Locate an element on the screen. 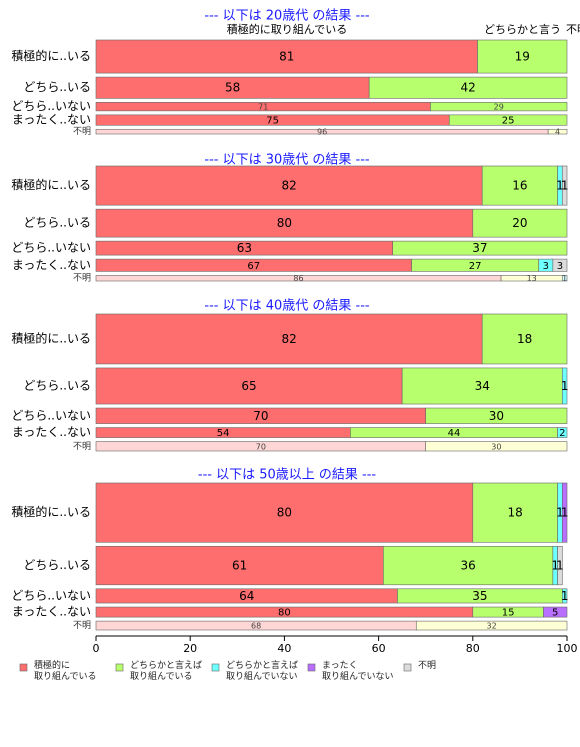 Image resolution: width=580 pixels, height=747 pixels. column-label-3: 不明 is located at coordinates (573, 29).